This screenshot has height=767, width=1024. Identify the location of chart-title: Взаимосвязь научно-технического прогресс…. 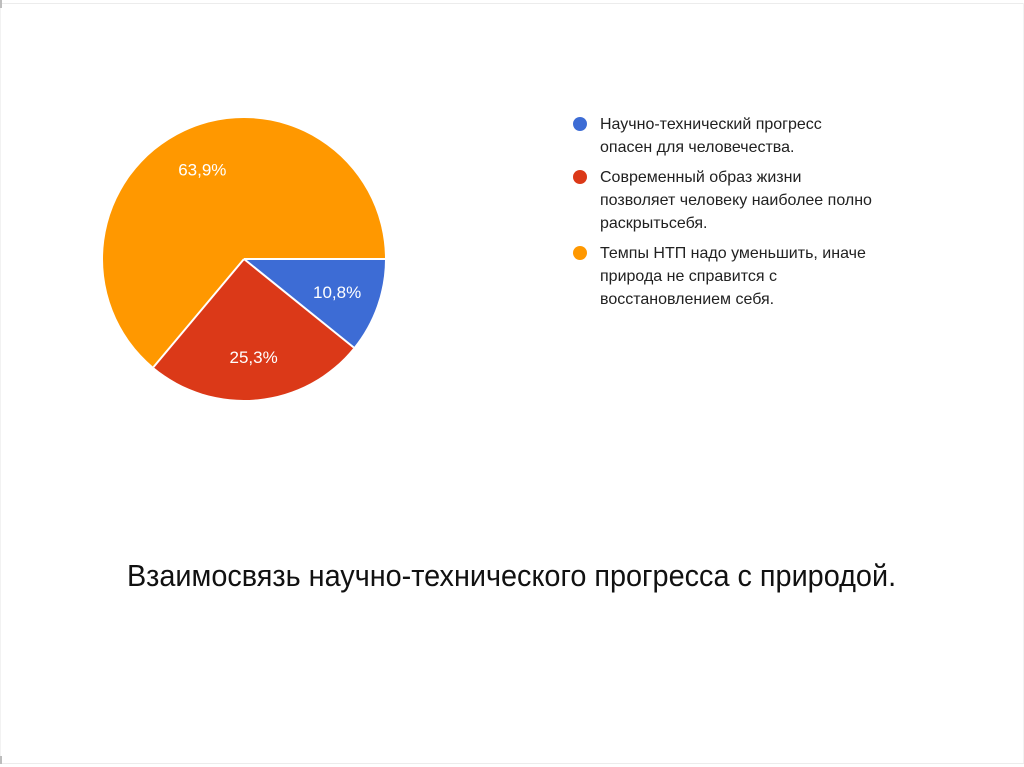
(512, 575).